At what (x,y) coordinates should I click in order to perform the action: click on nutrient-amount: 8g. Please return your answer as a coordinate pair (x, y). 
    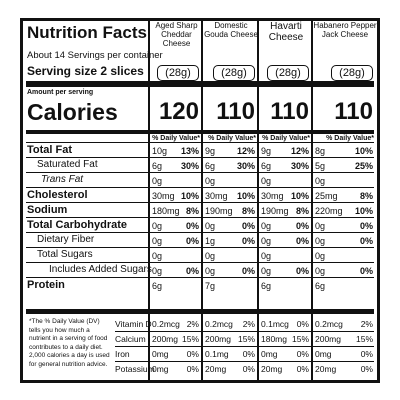
    Looking at the image, I should click on (320, 151).